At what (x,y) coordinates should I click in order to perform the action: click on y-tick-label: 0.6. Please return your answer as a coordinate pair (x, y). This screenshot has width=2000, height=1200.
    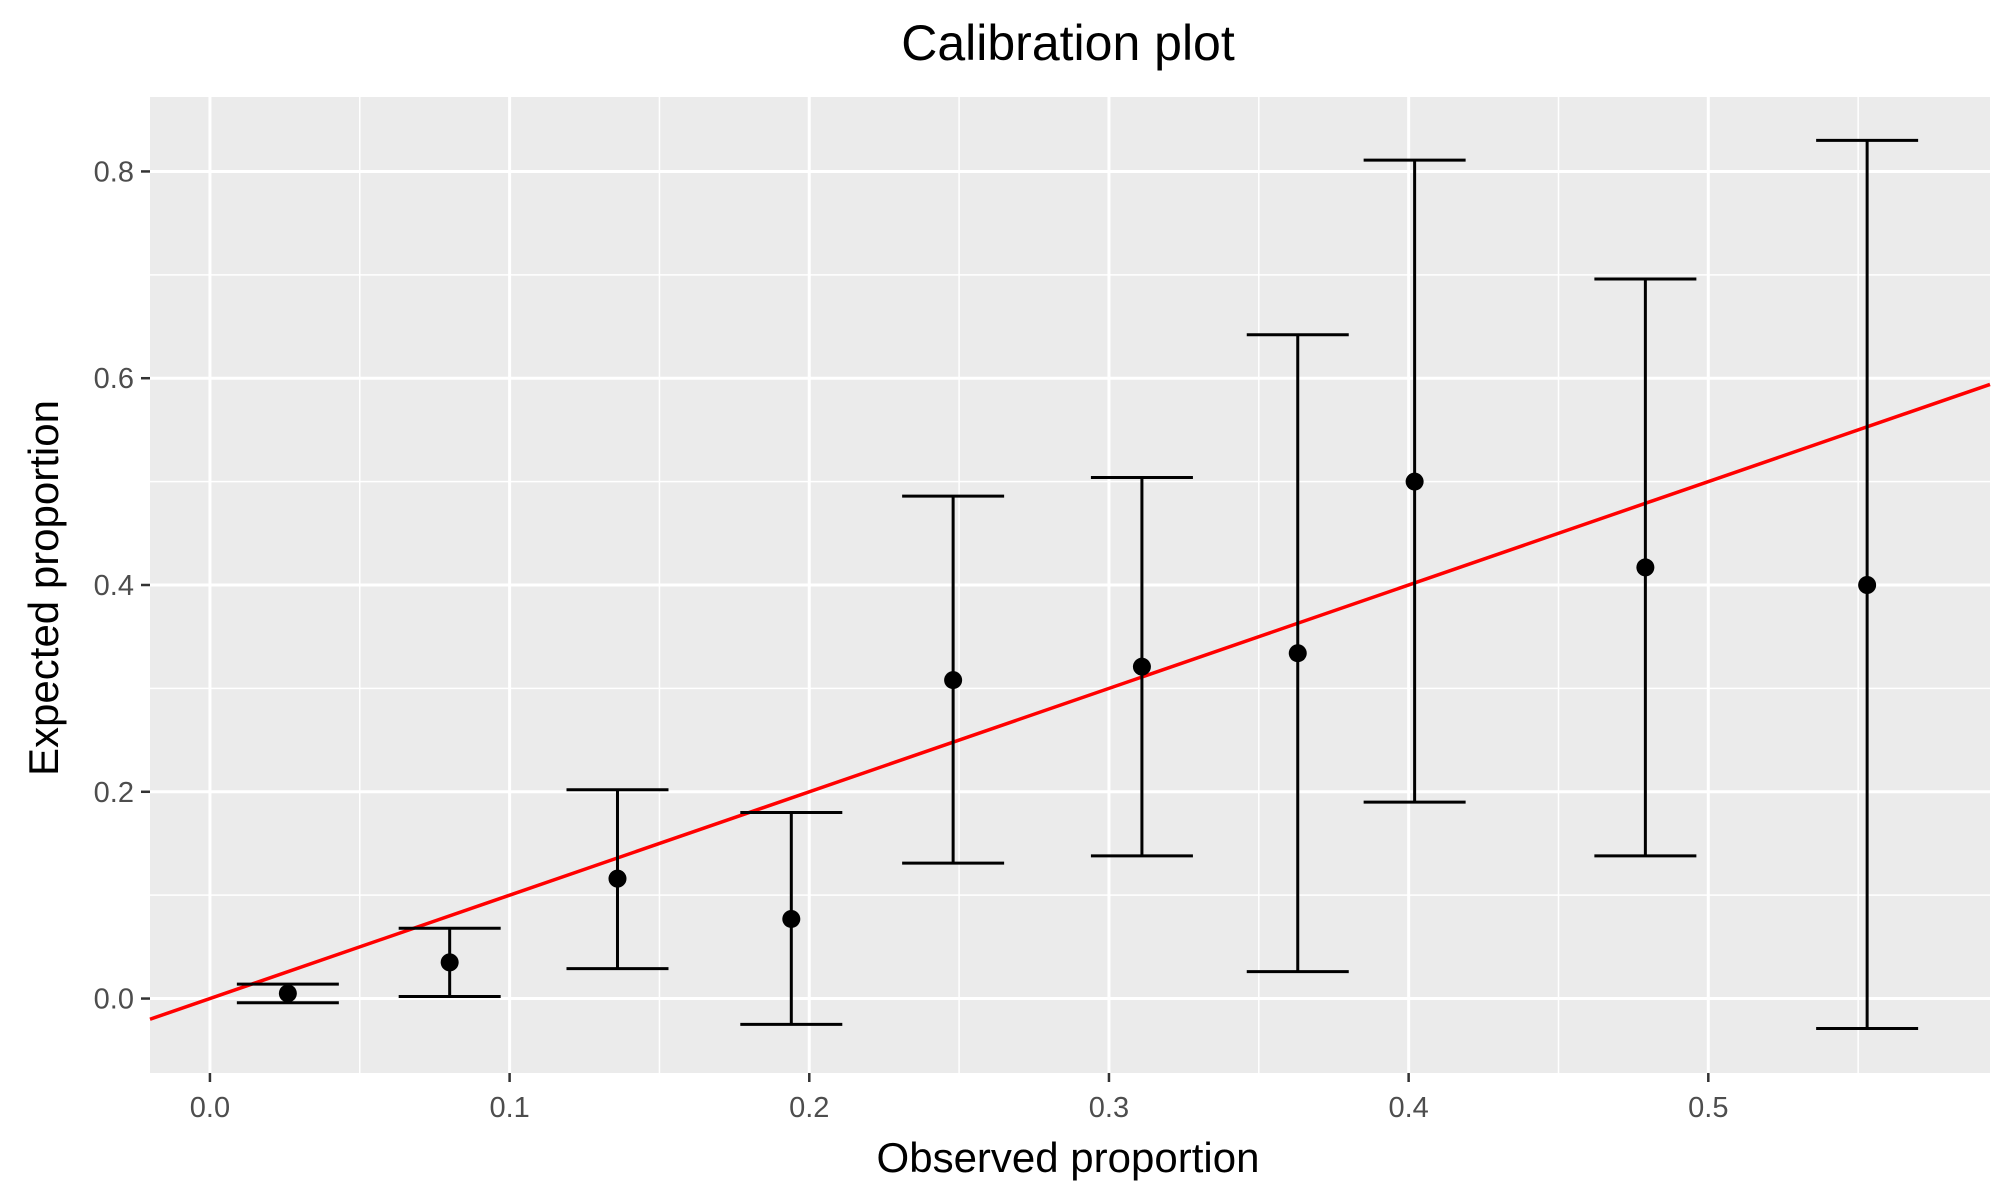
    Looking at the image, I should click on (114, 379).